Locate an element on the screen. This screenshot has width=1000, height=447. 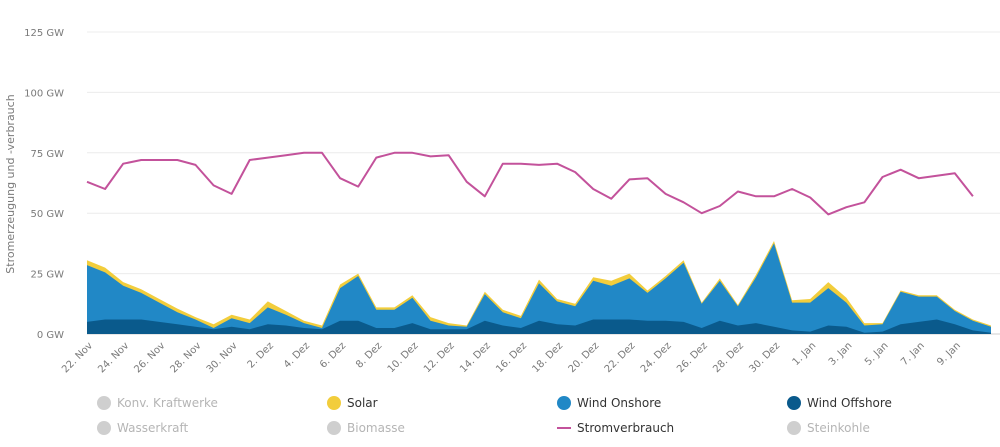
y-tick-label: 50 GW is located at coordinates (47, 214).